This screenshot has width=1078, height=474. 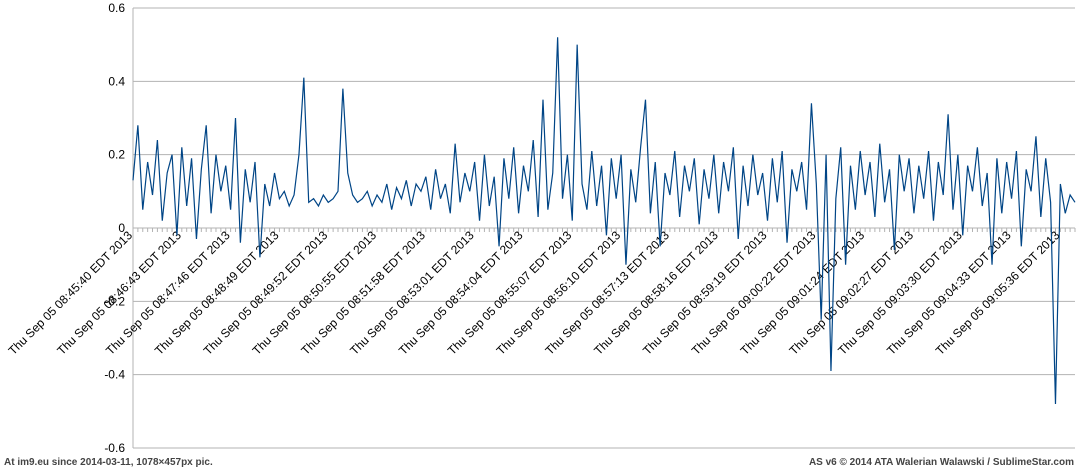 I want to click on y-tick-label: 0.6, so click(x=116, y=8).